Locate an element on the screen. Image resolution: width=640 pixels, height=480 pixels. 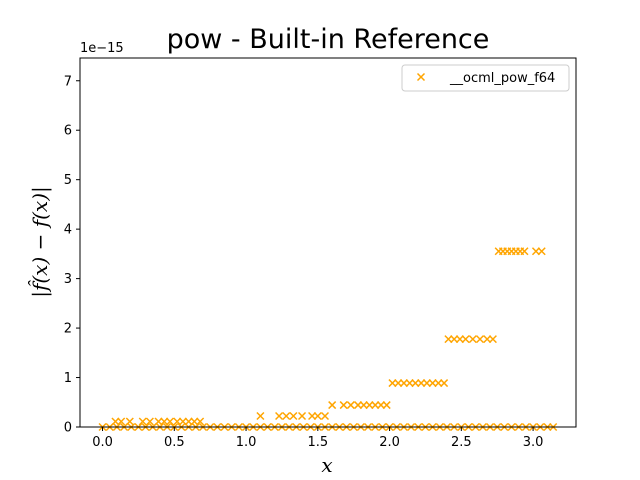
y-tick-label: 3 is located at coordinates (68, 279).